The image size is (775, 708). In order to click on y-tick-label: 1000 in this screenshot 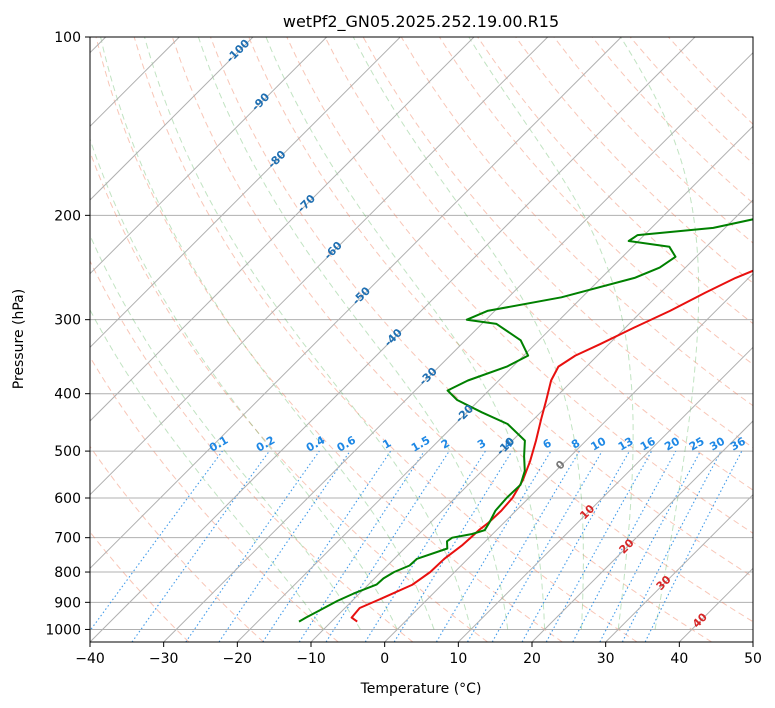, I will do `click(63, 630)`.